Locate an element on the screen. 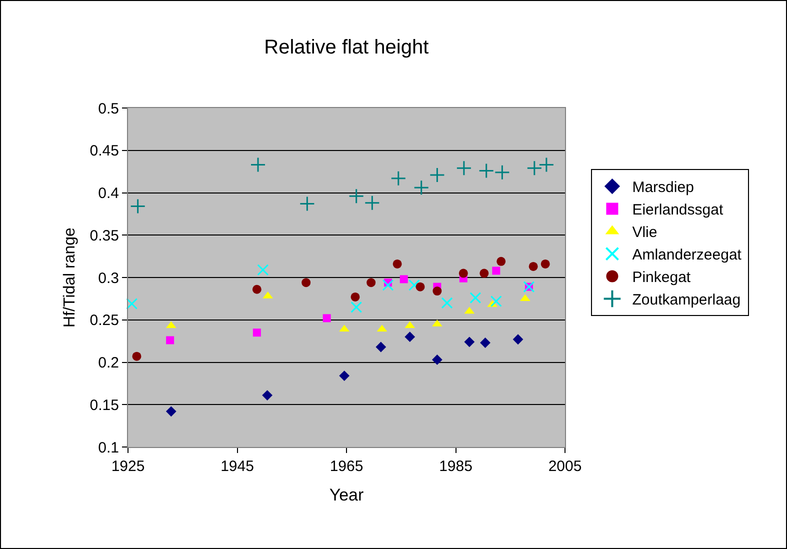  x-tick-label: 1945 is located at coordinates (237, 466).